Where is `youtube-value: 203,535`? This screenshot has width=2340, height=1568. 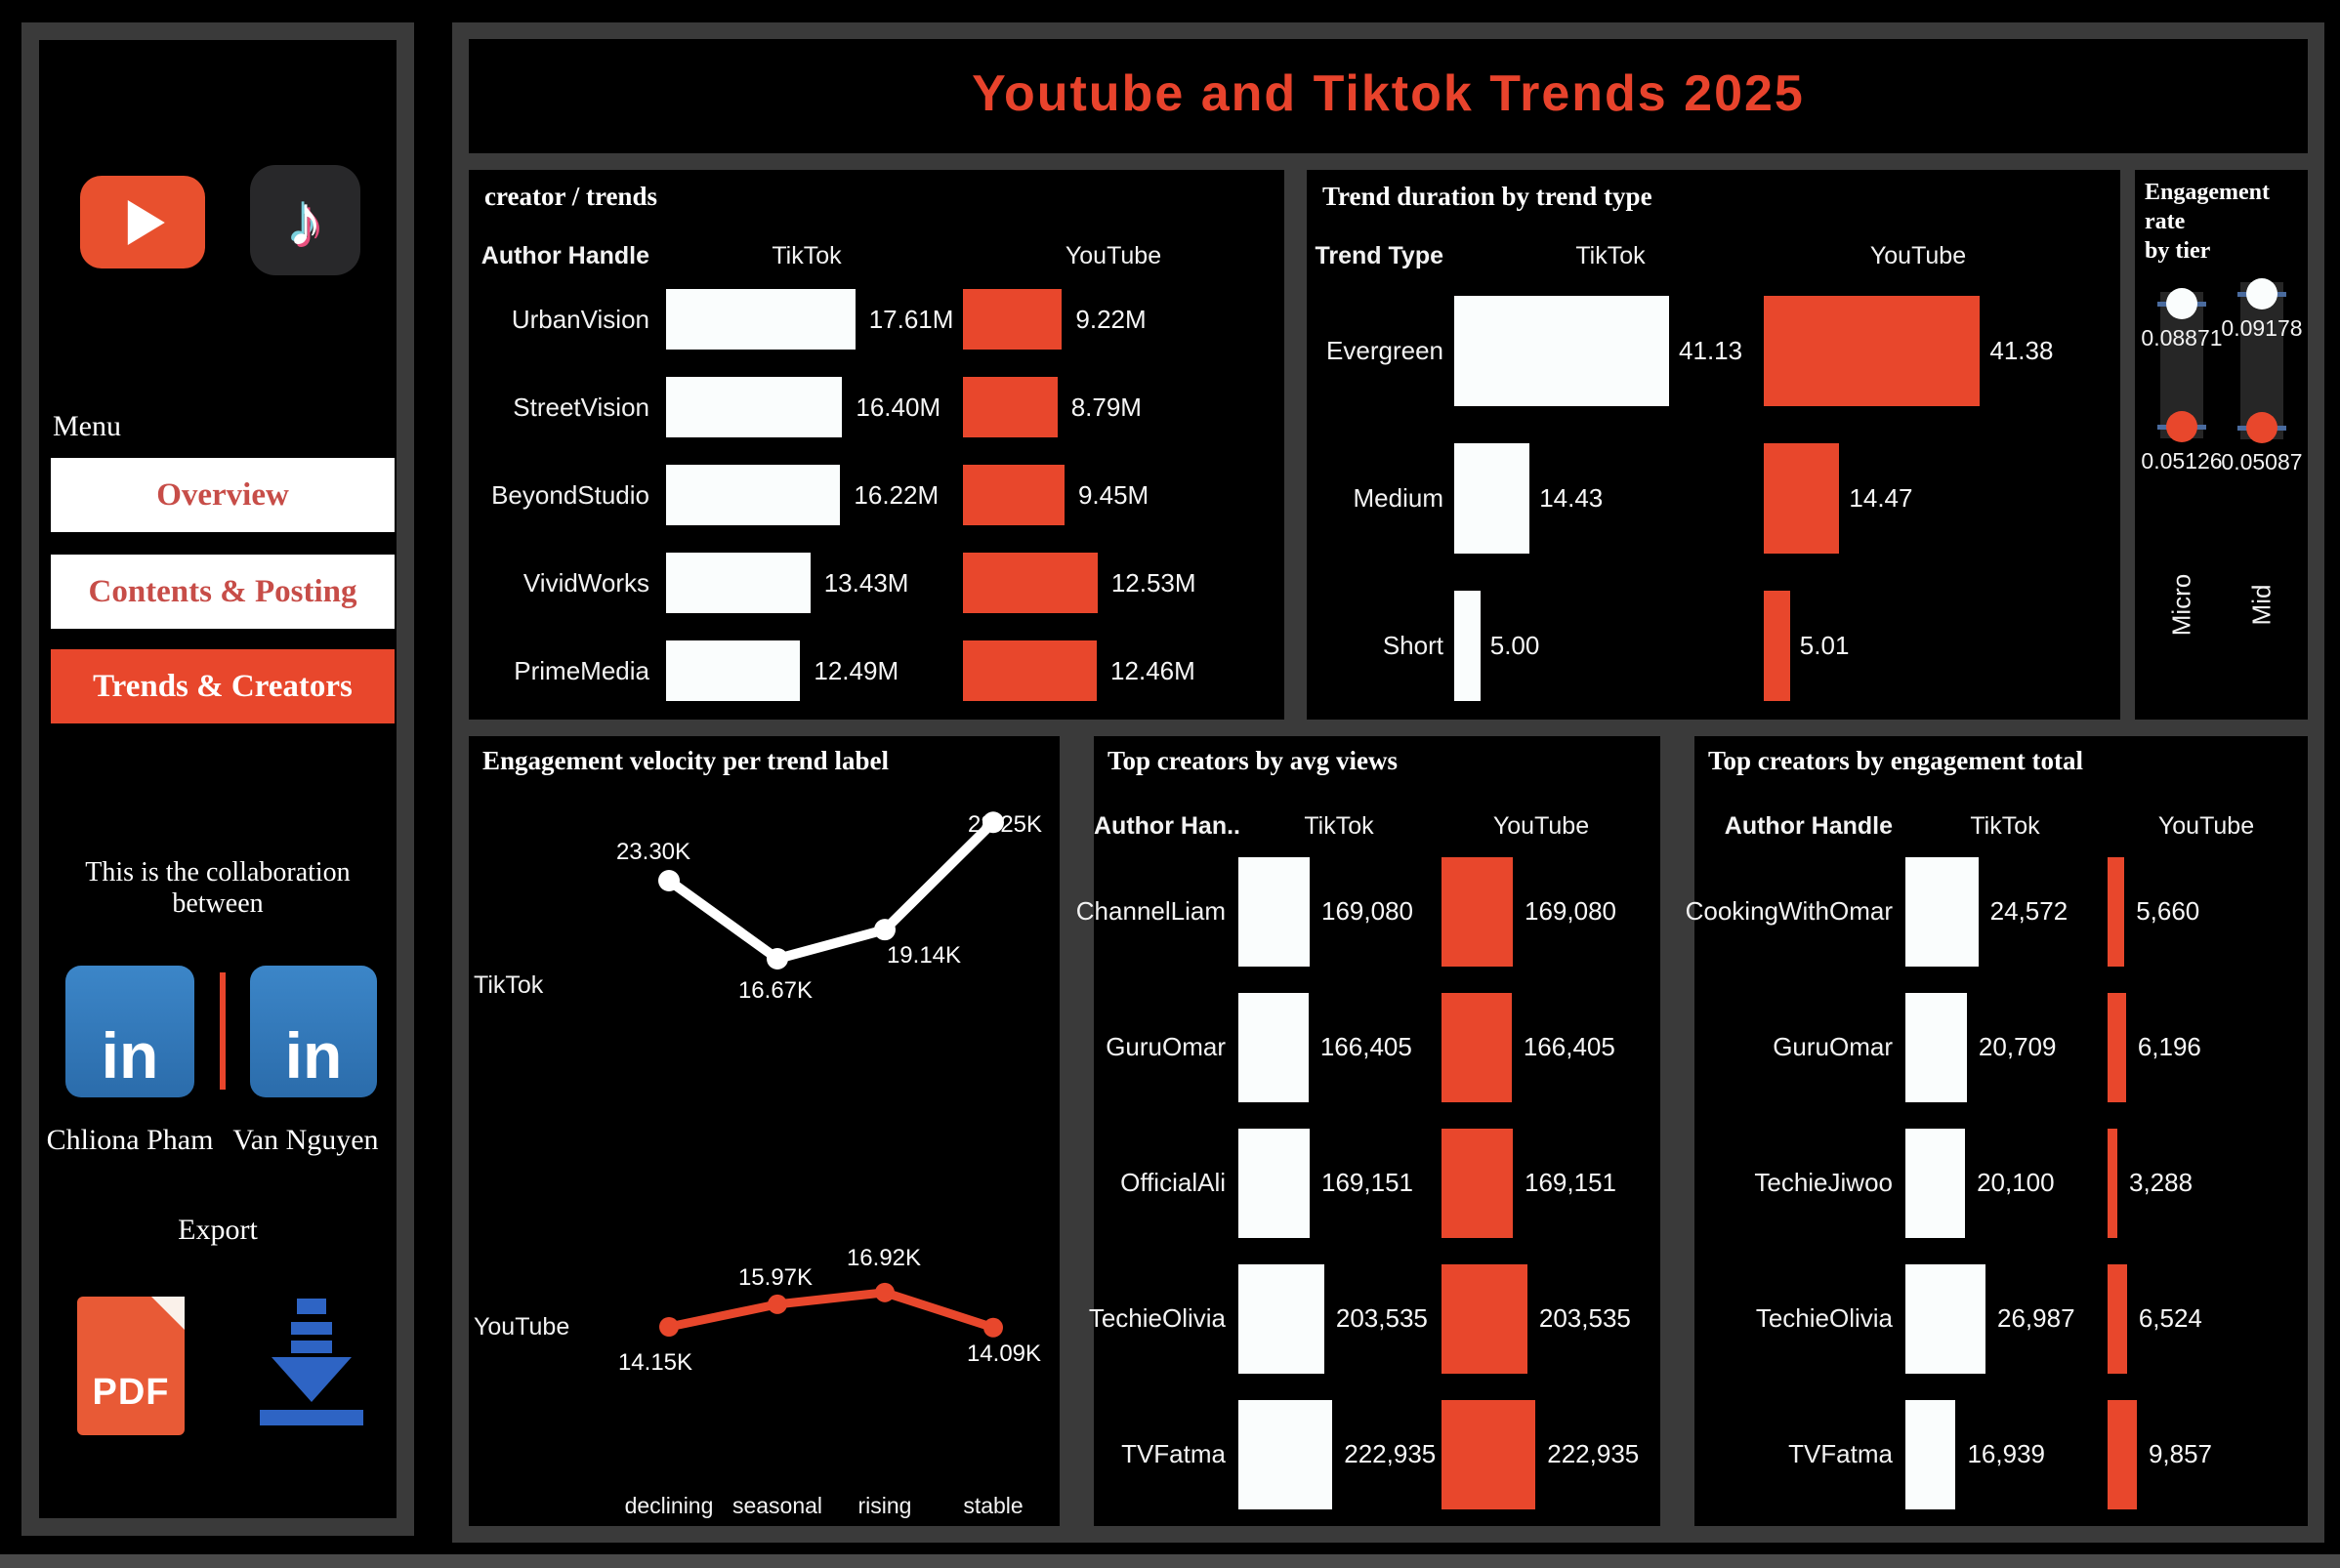
youtube-value: 203,535 is located at coordinates (1584, 1318).